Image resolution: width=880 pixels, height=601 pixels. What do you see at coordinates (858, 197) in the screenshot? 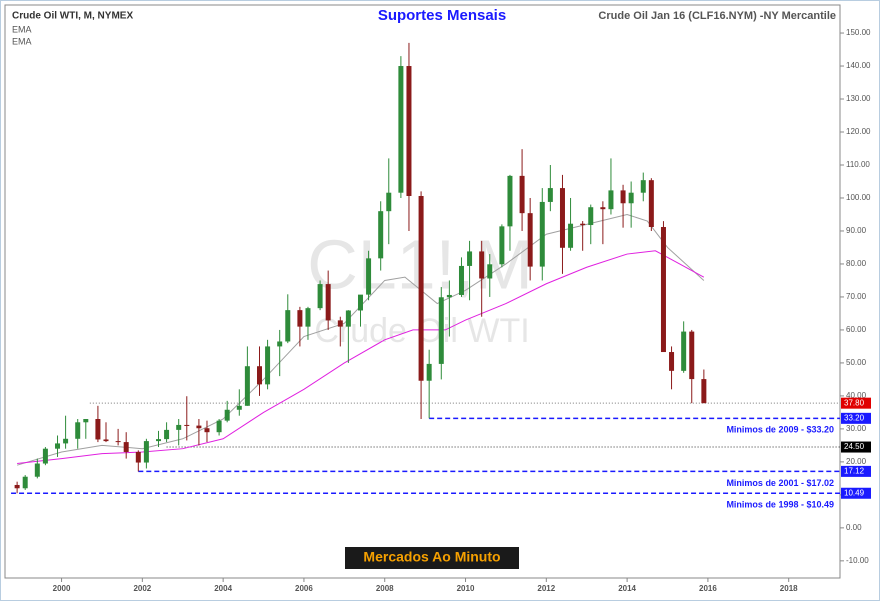
I see `y-tick-label: 100.00` at bounding box center [858, 197].